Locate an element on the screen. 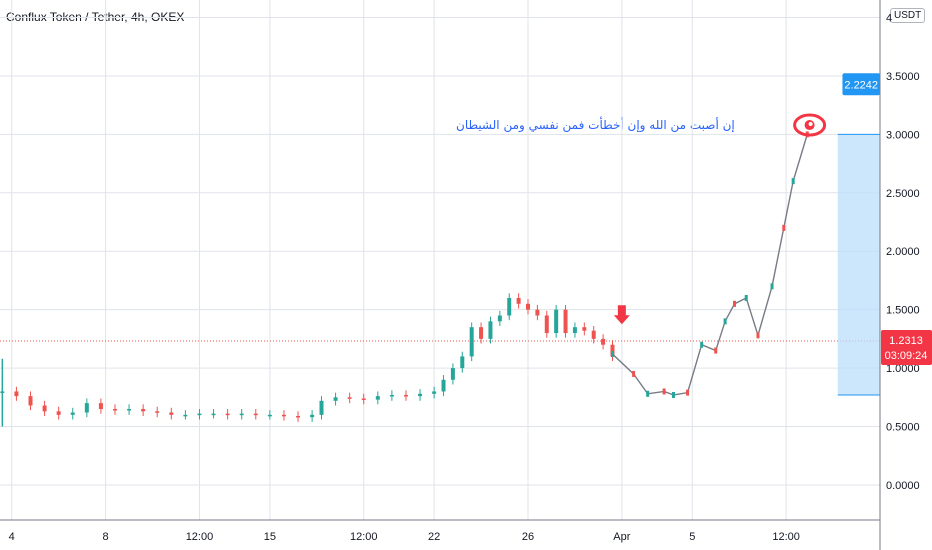 The height and width of the screenshot is (550, 932). last-price-tag is located at coordinates (906, 348).